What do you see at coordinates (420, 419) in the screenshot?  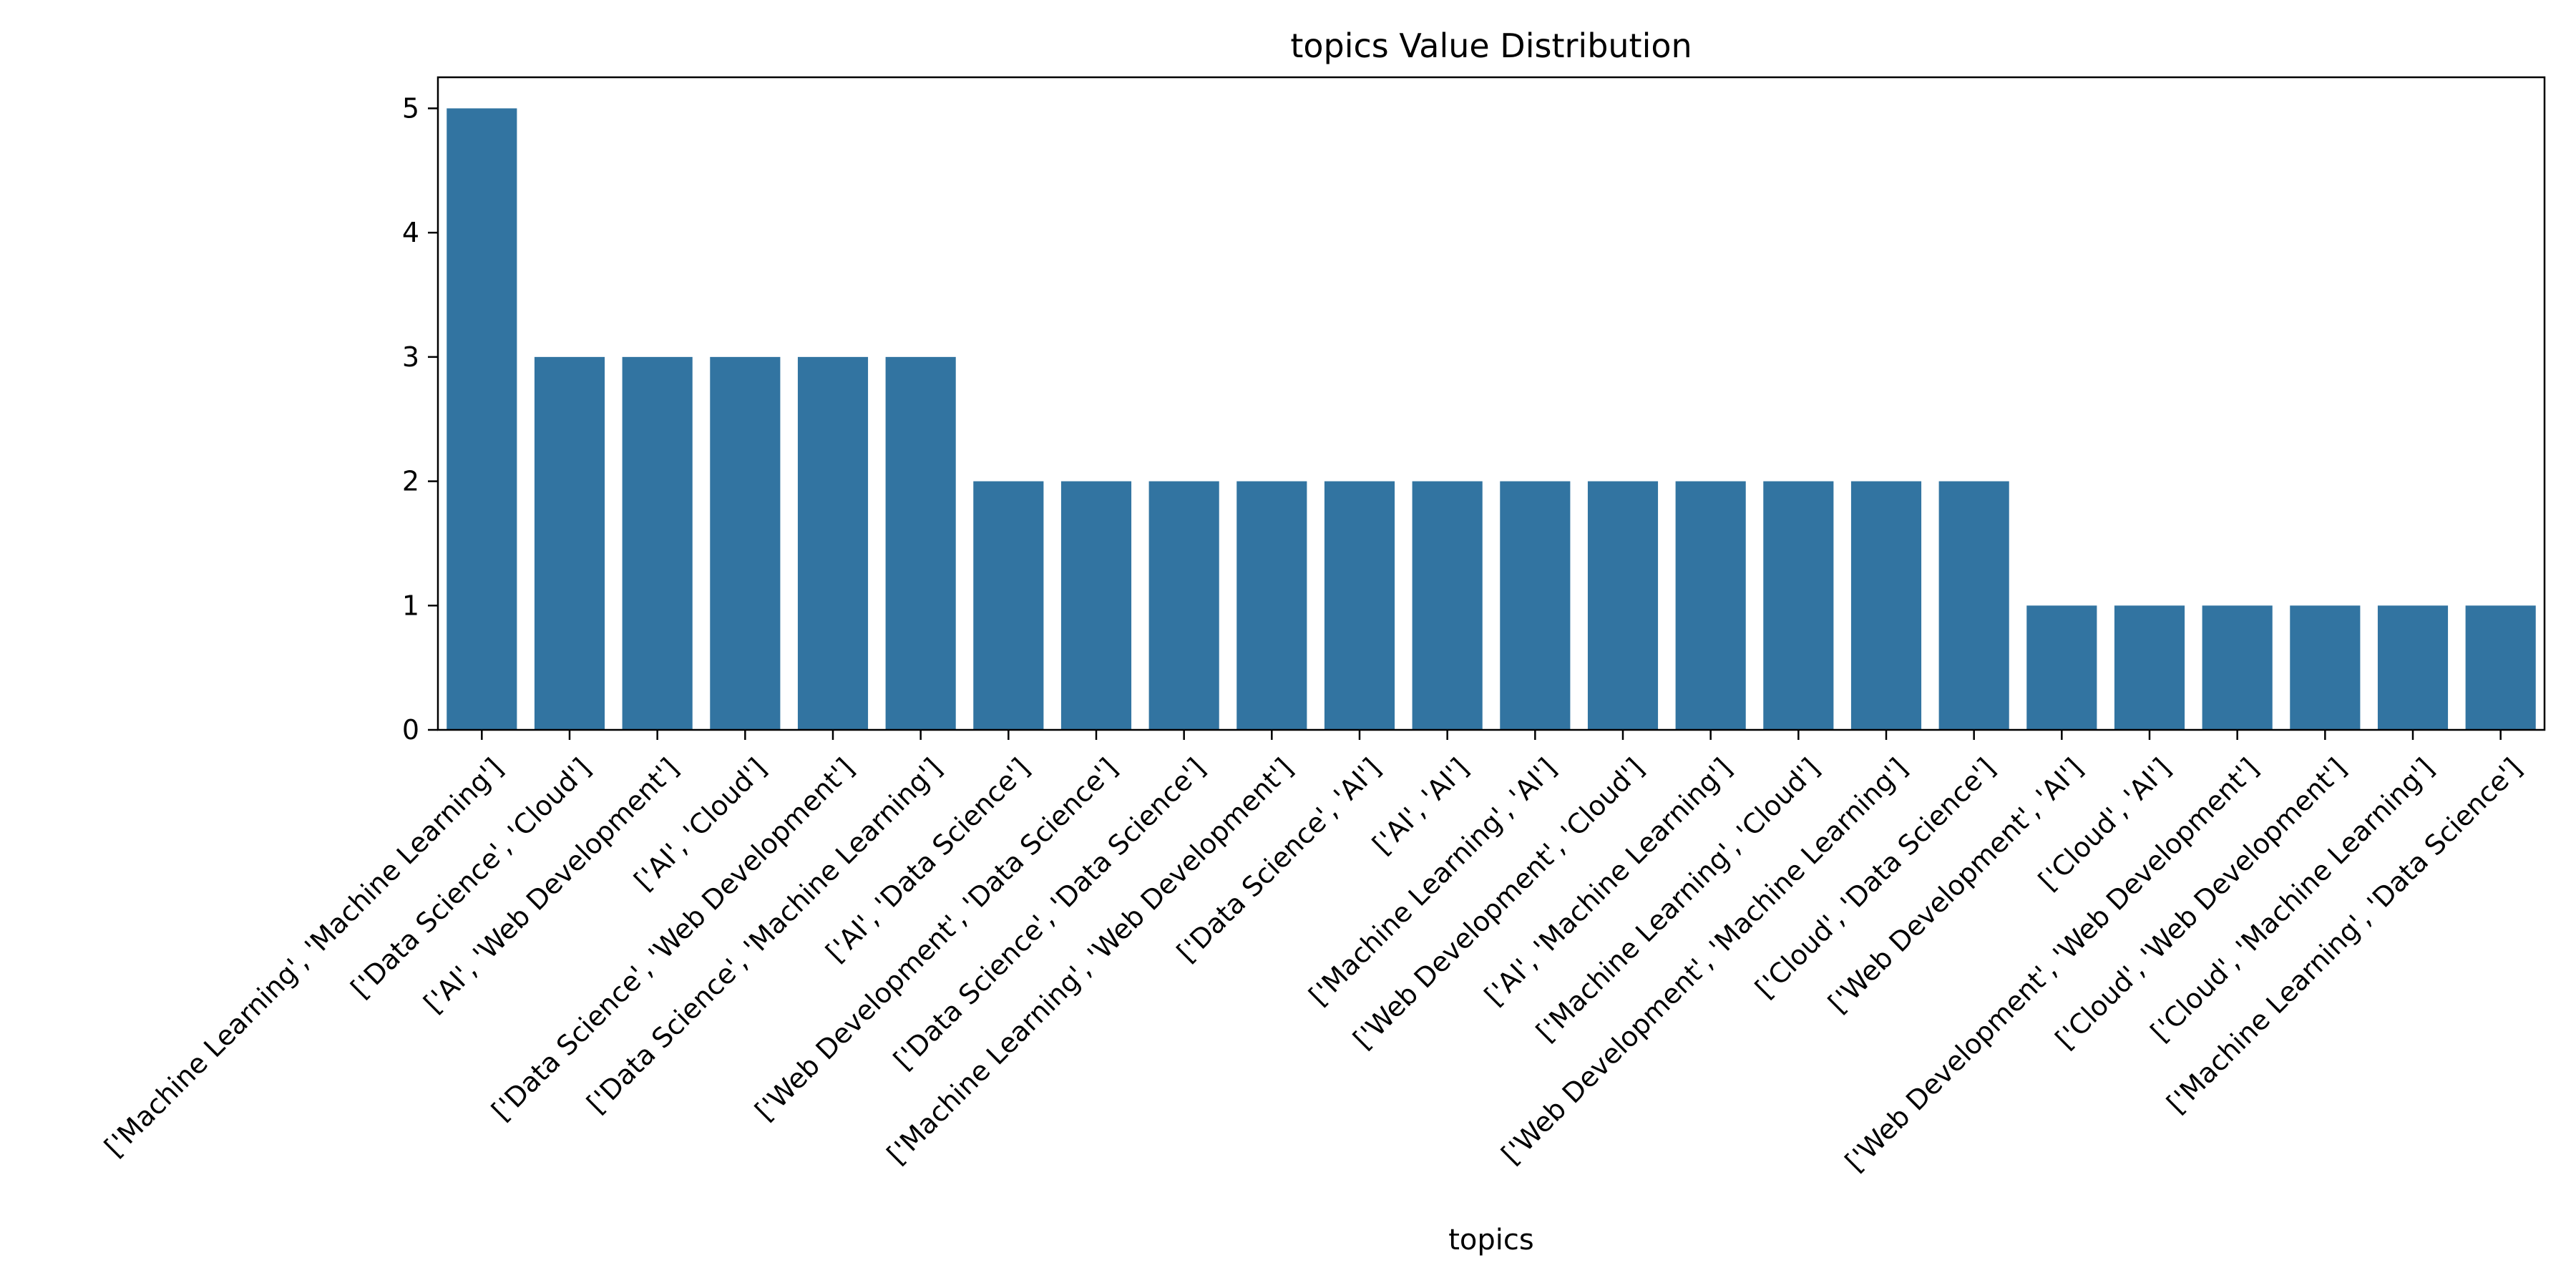 I see `y-axis: 0 1 2 3 4 5` at bounding box center [420, 419].